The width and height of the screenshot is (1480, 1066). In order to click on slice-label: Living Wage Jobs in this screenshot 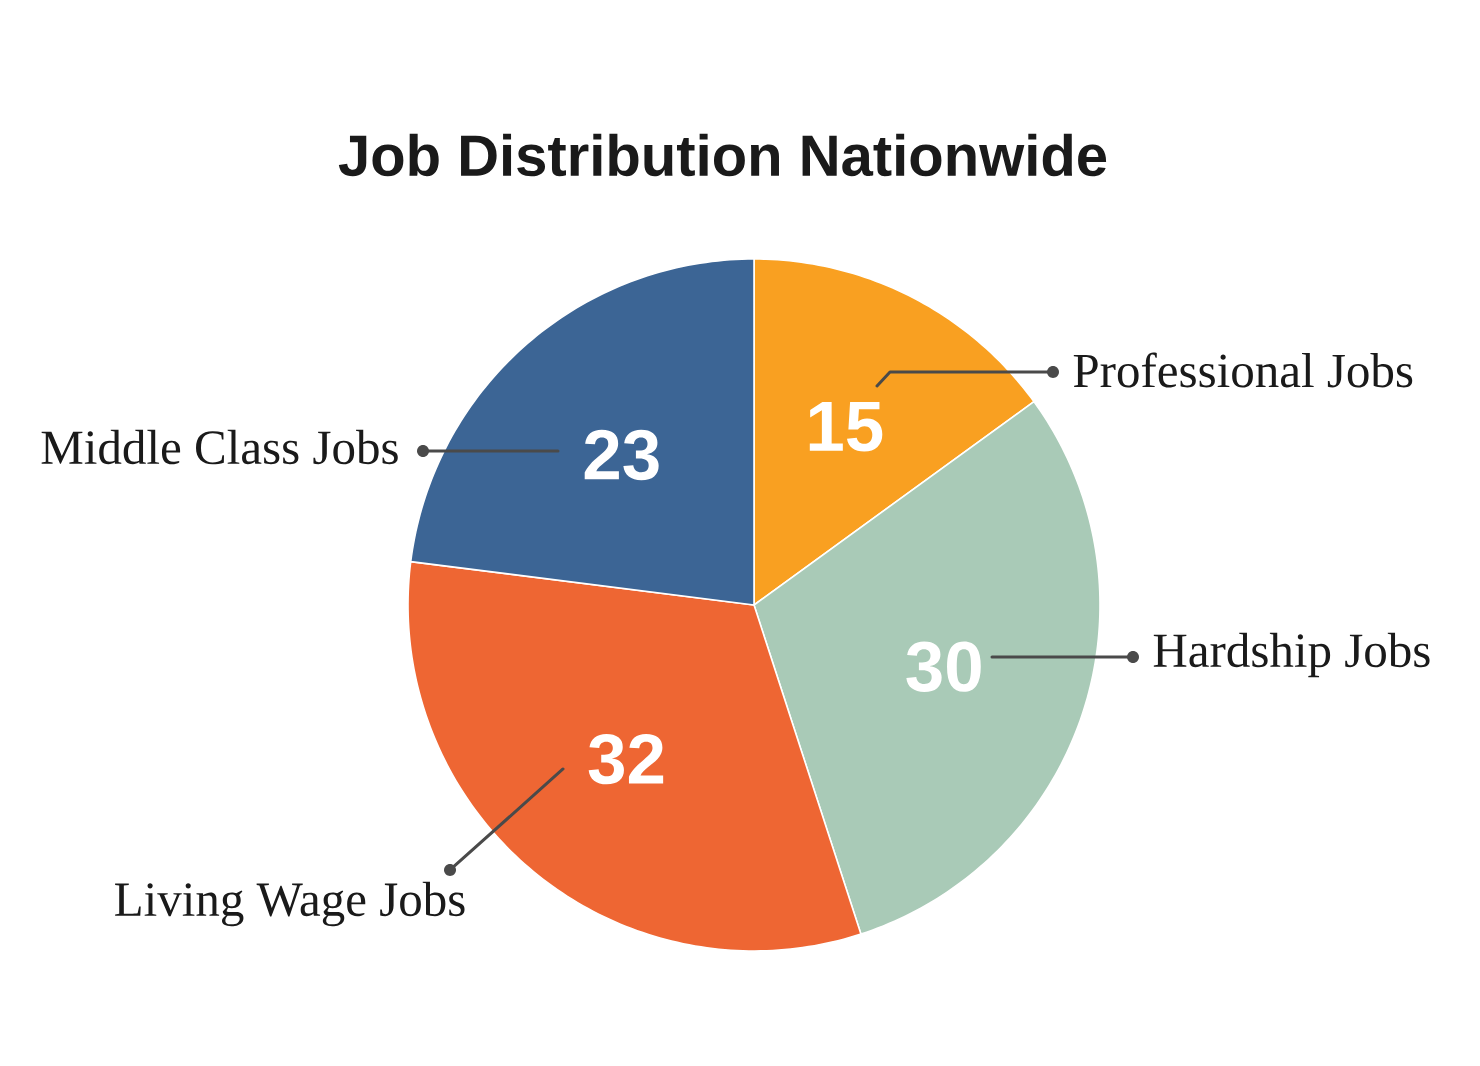, I will do `click(290, 904)`.